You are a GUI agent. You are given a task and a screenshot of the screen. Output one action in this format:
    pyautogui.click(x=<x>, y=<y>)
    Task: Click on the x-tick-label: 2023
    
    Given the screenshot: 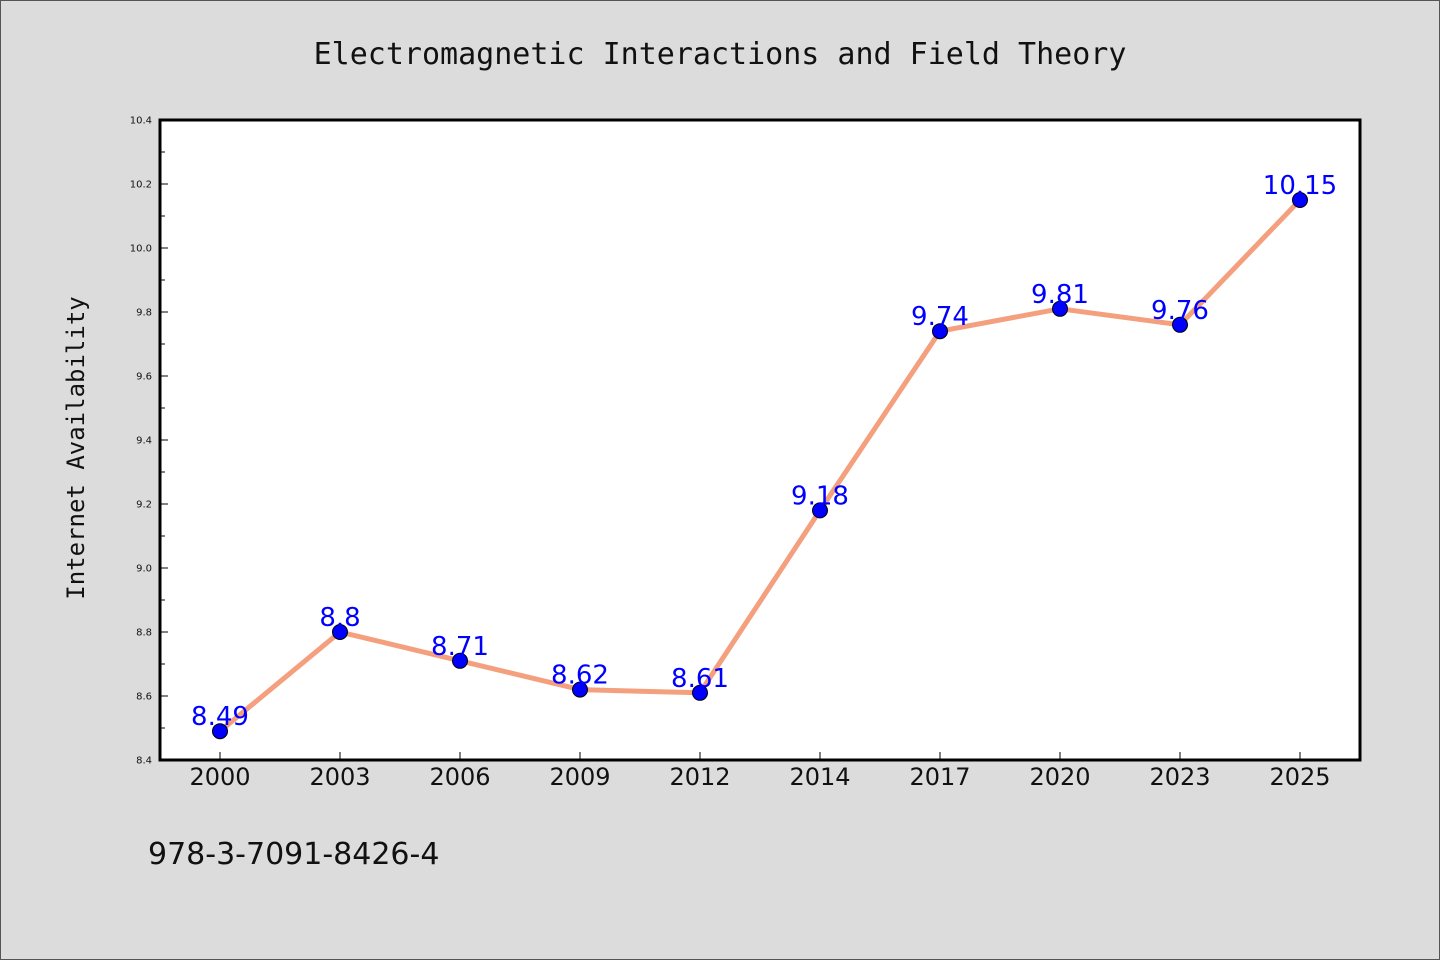 What is the action you would take?
    pyautogui.click(x=1179, y=777)
    